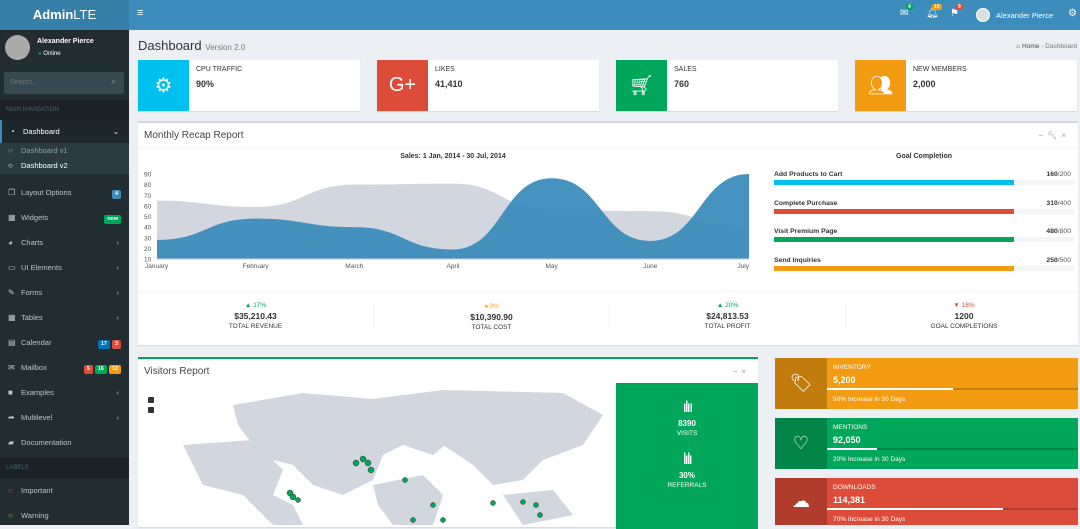 Image resolution: width=1080 pixels, height=529 pixels. I want to click on sidebar-item-label: Calendar, so click(36, 342).